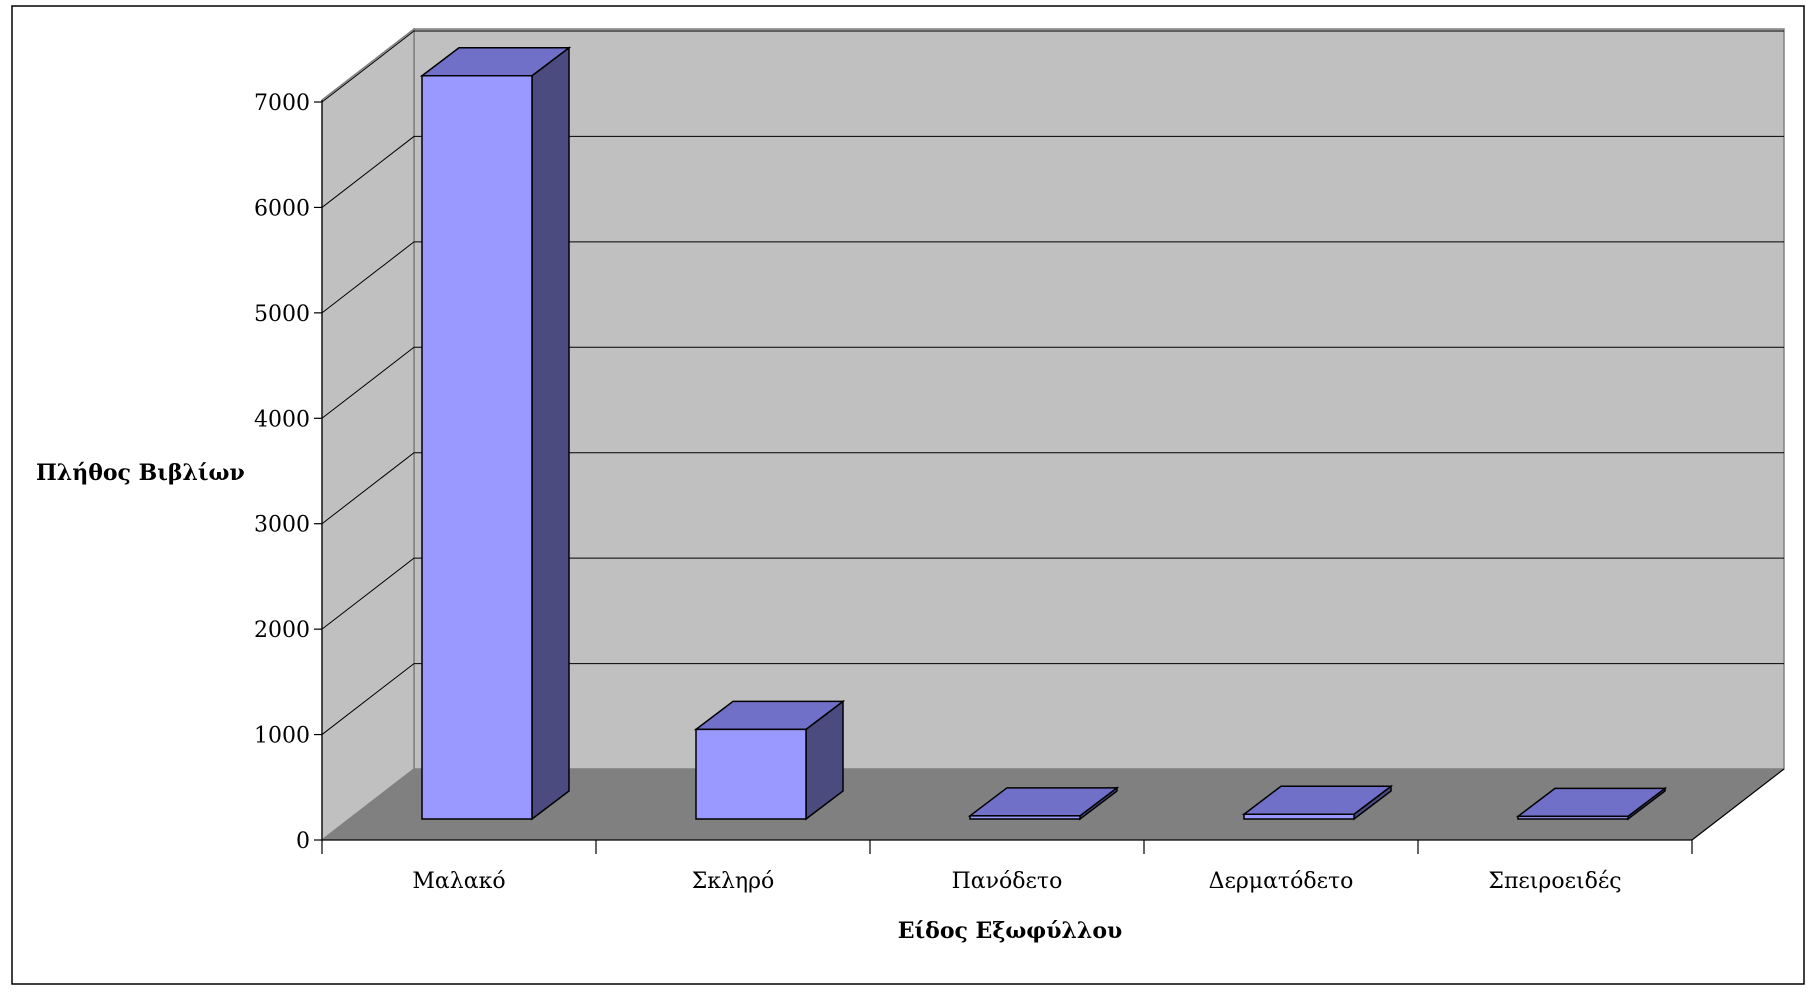 The image size is (1807, 992). Describe the element at coordinates (282, 103) in the screenshot. I see `y-tick-label: 7000` at that location.